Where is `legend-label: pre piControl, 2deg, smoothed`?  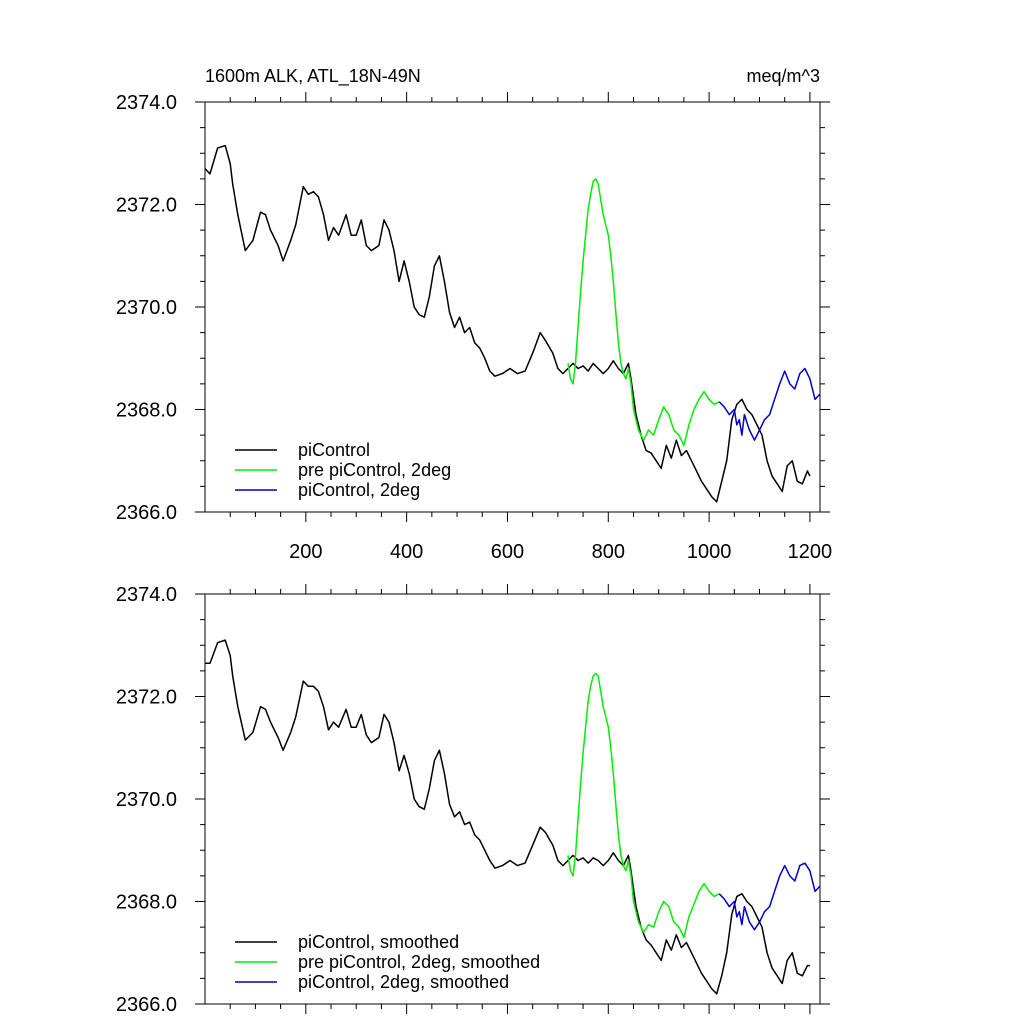 legend-label: pre piControl, 2deg, smoothed is located at coordinates (419, 962).